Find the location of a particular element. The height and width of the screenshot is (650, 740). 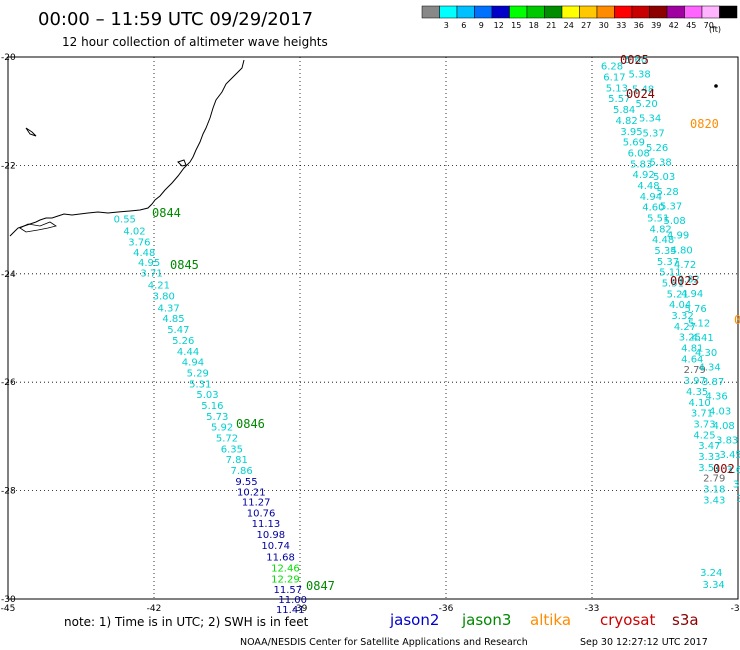

swh-value: 5.03 is located at coordinates (664, 177).